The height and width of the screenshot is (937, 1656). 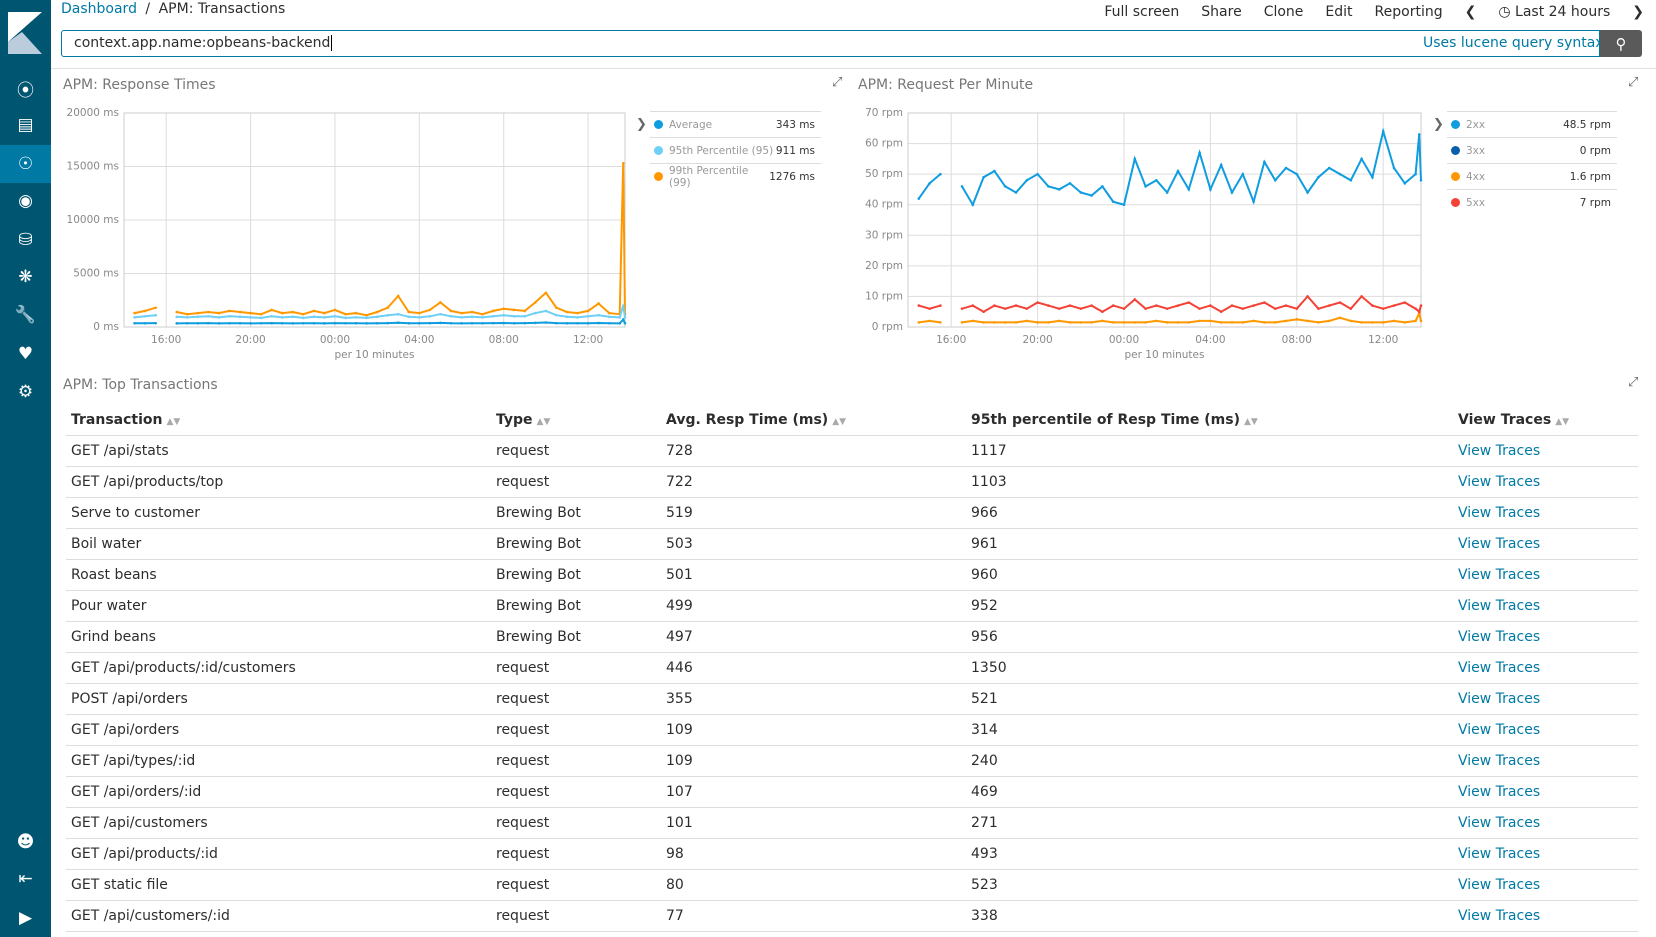 What do you see at coordinates (735, 176) in the screenshot?
I see `legend-item: 99th Percentile (99) 1276 ms` at bounding box center [735, 176].